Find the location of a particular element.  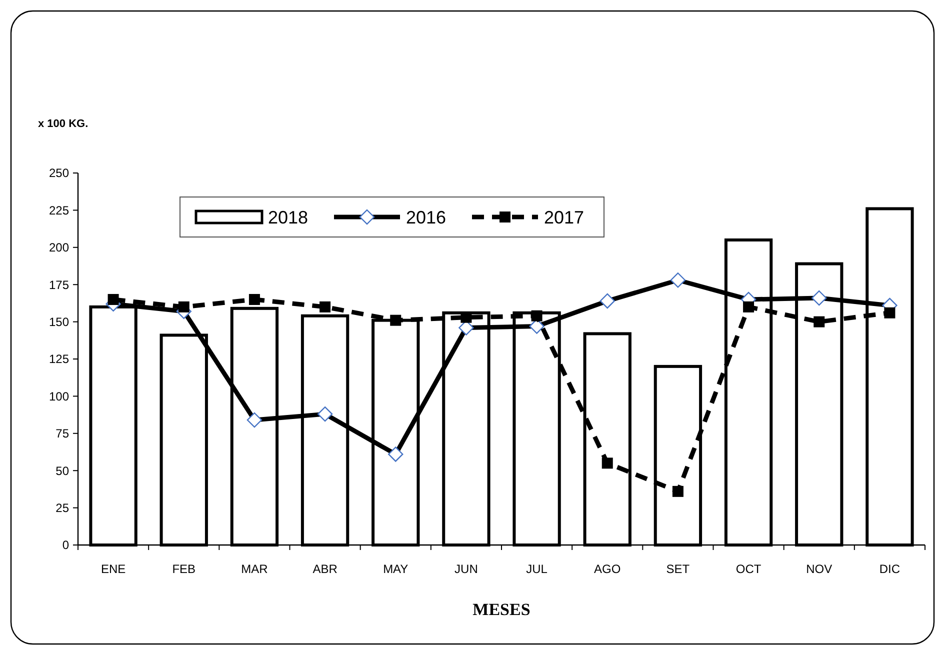

x-tick-label: FEB is located at coordinates (184, 569).